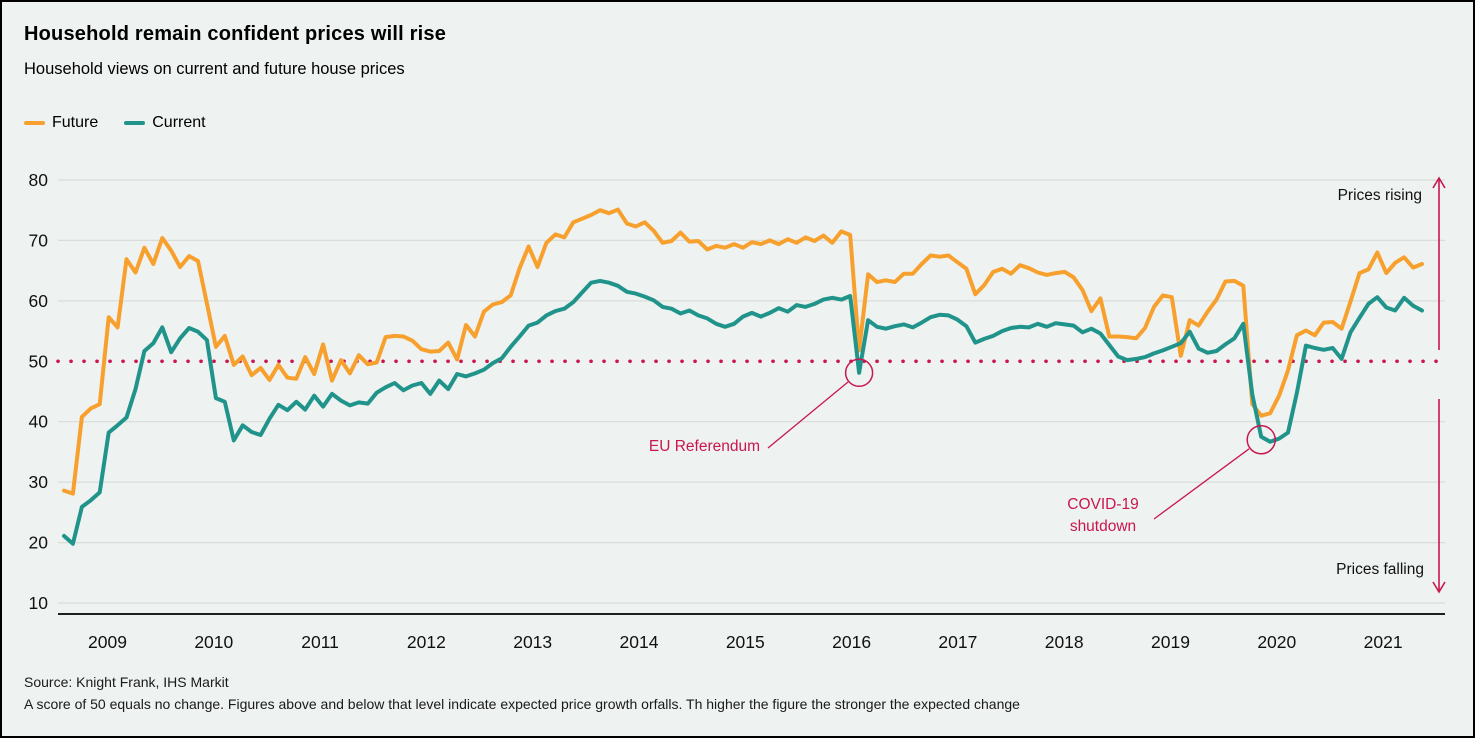 The image size is (1475, 738). I want to click on legend: Future Current, so click(115, 123).